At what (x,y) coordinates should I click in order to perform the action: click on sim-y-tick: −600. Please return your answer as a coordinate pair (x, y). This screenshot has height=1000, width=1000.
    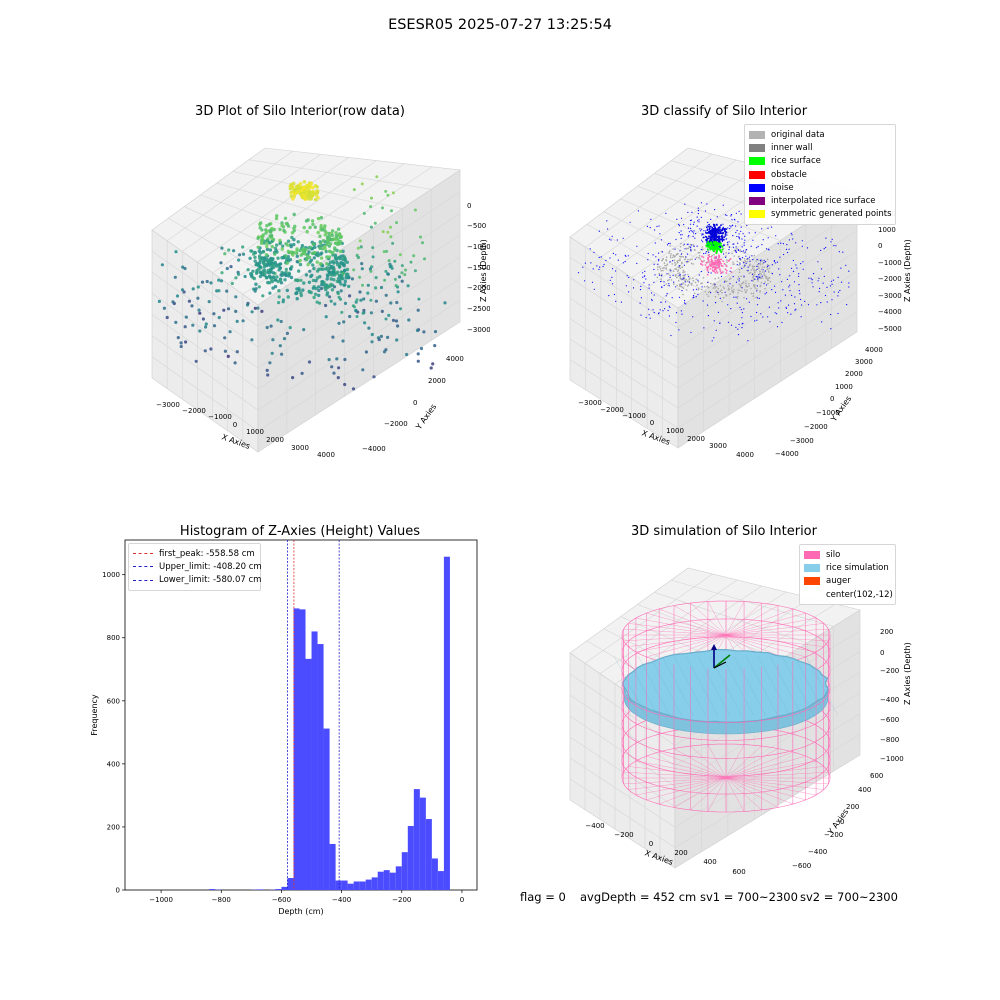
    Looking at the image, I should click on (801, 866).